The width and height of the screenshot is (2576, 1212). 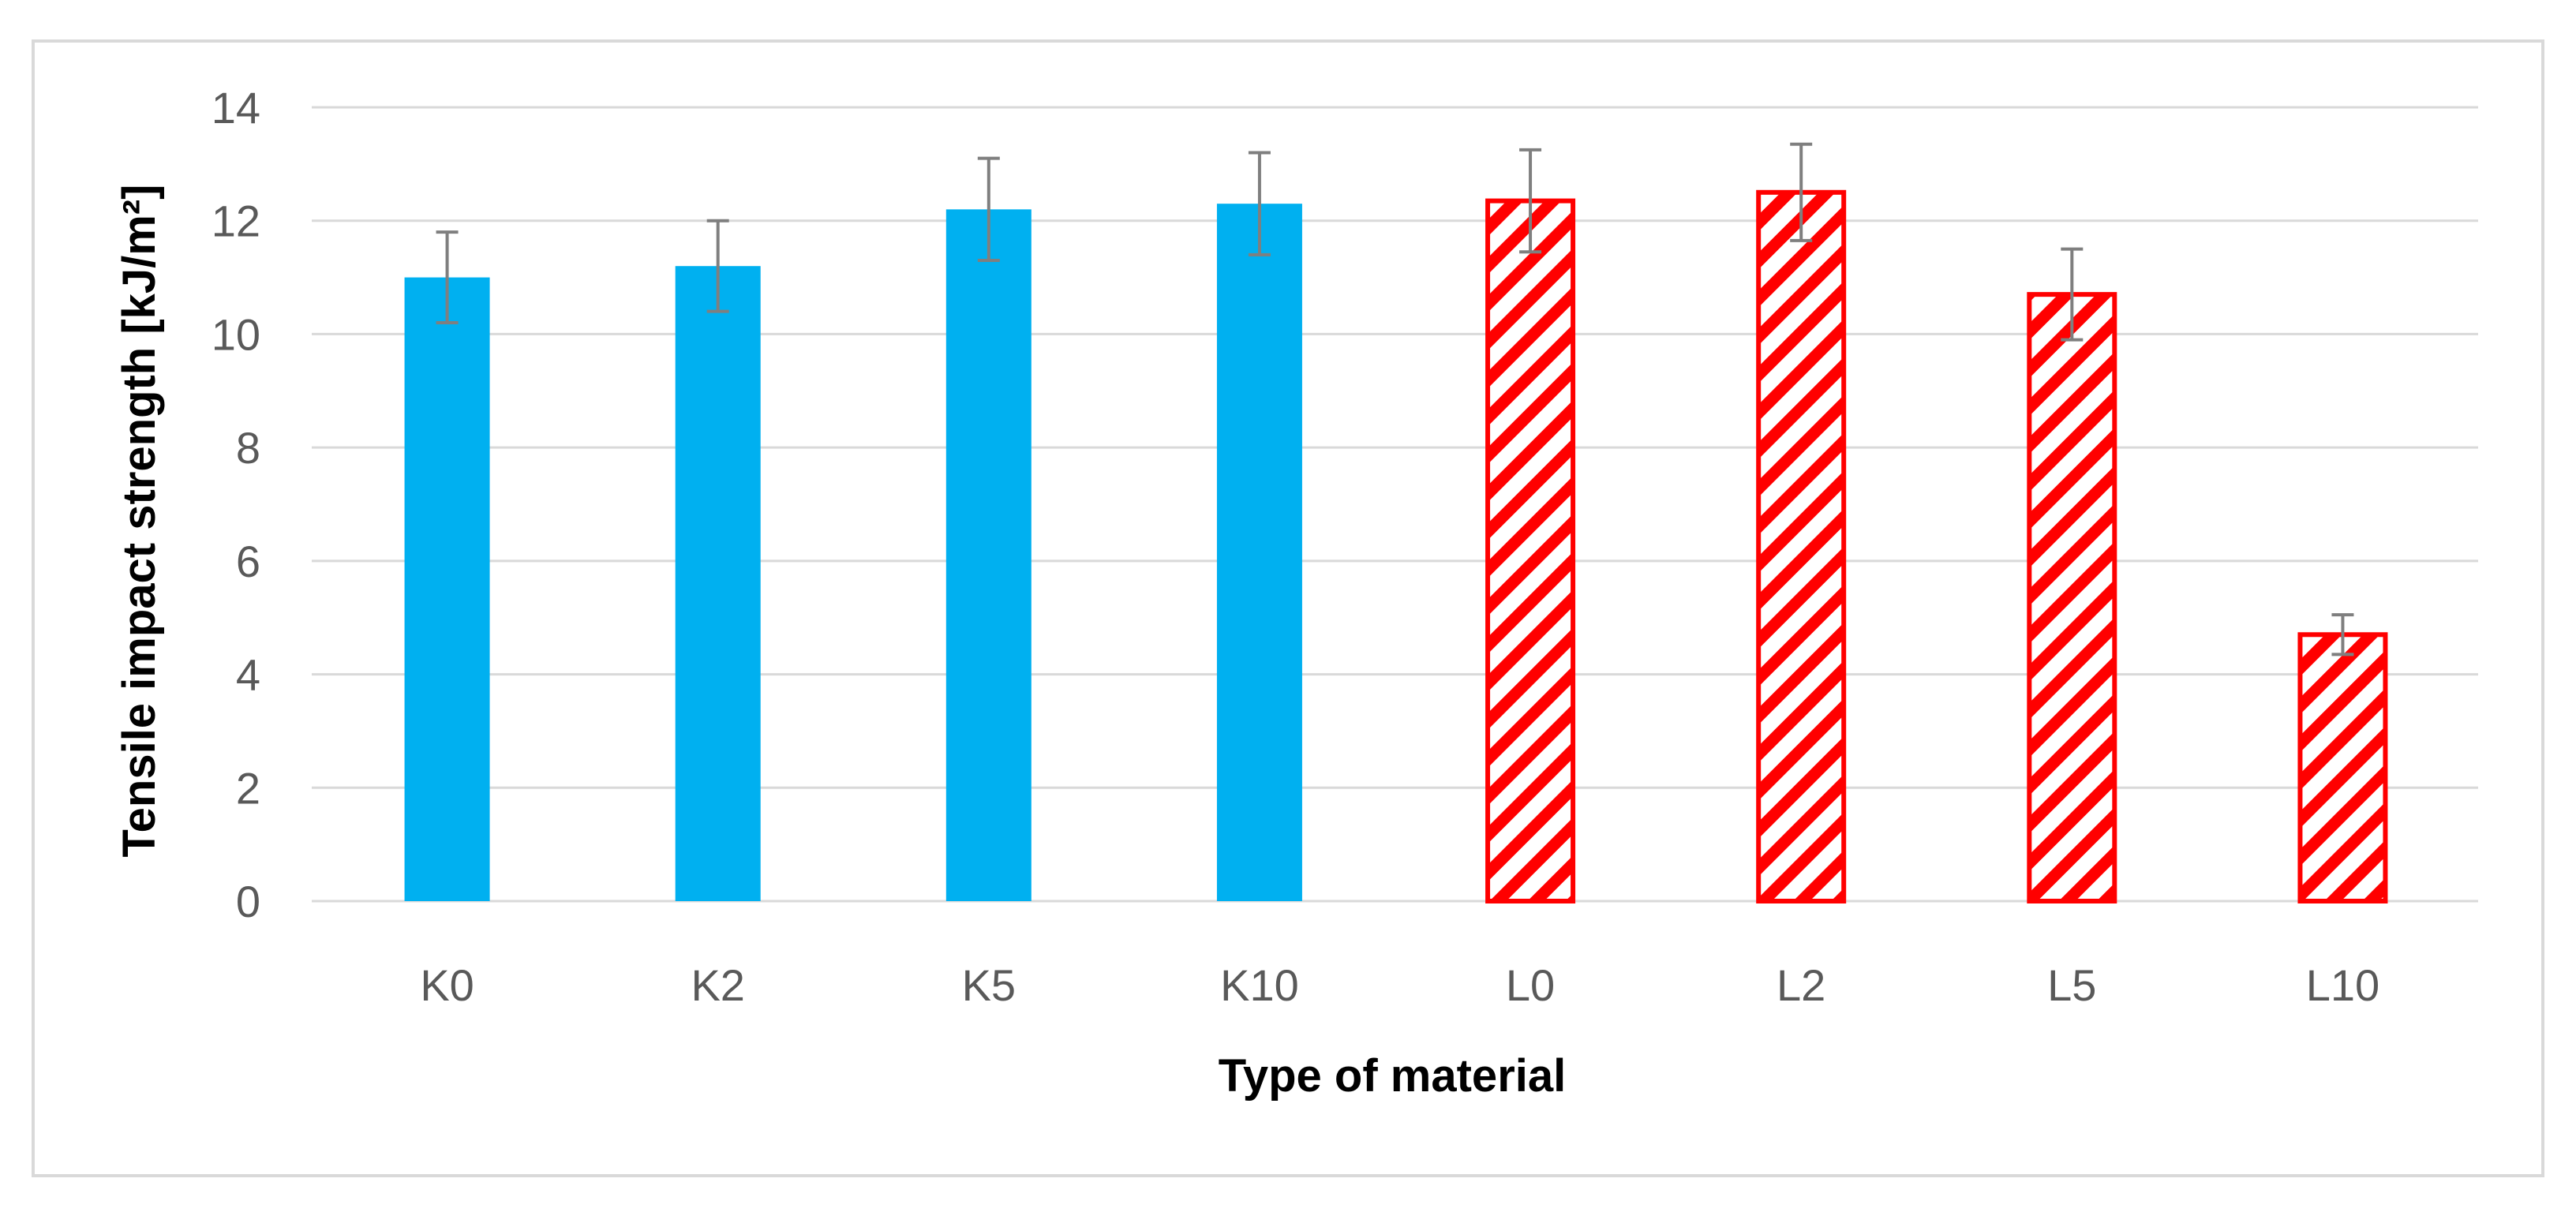 What do you see at coordinates (1801, 985) in the screenshot?
I see `x-tick-label-l2: L2` at bounding box center [1801, 985].